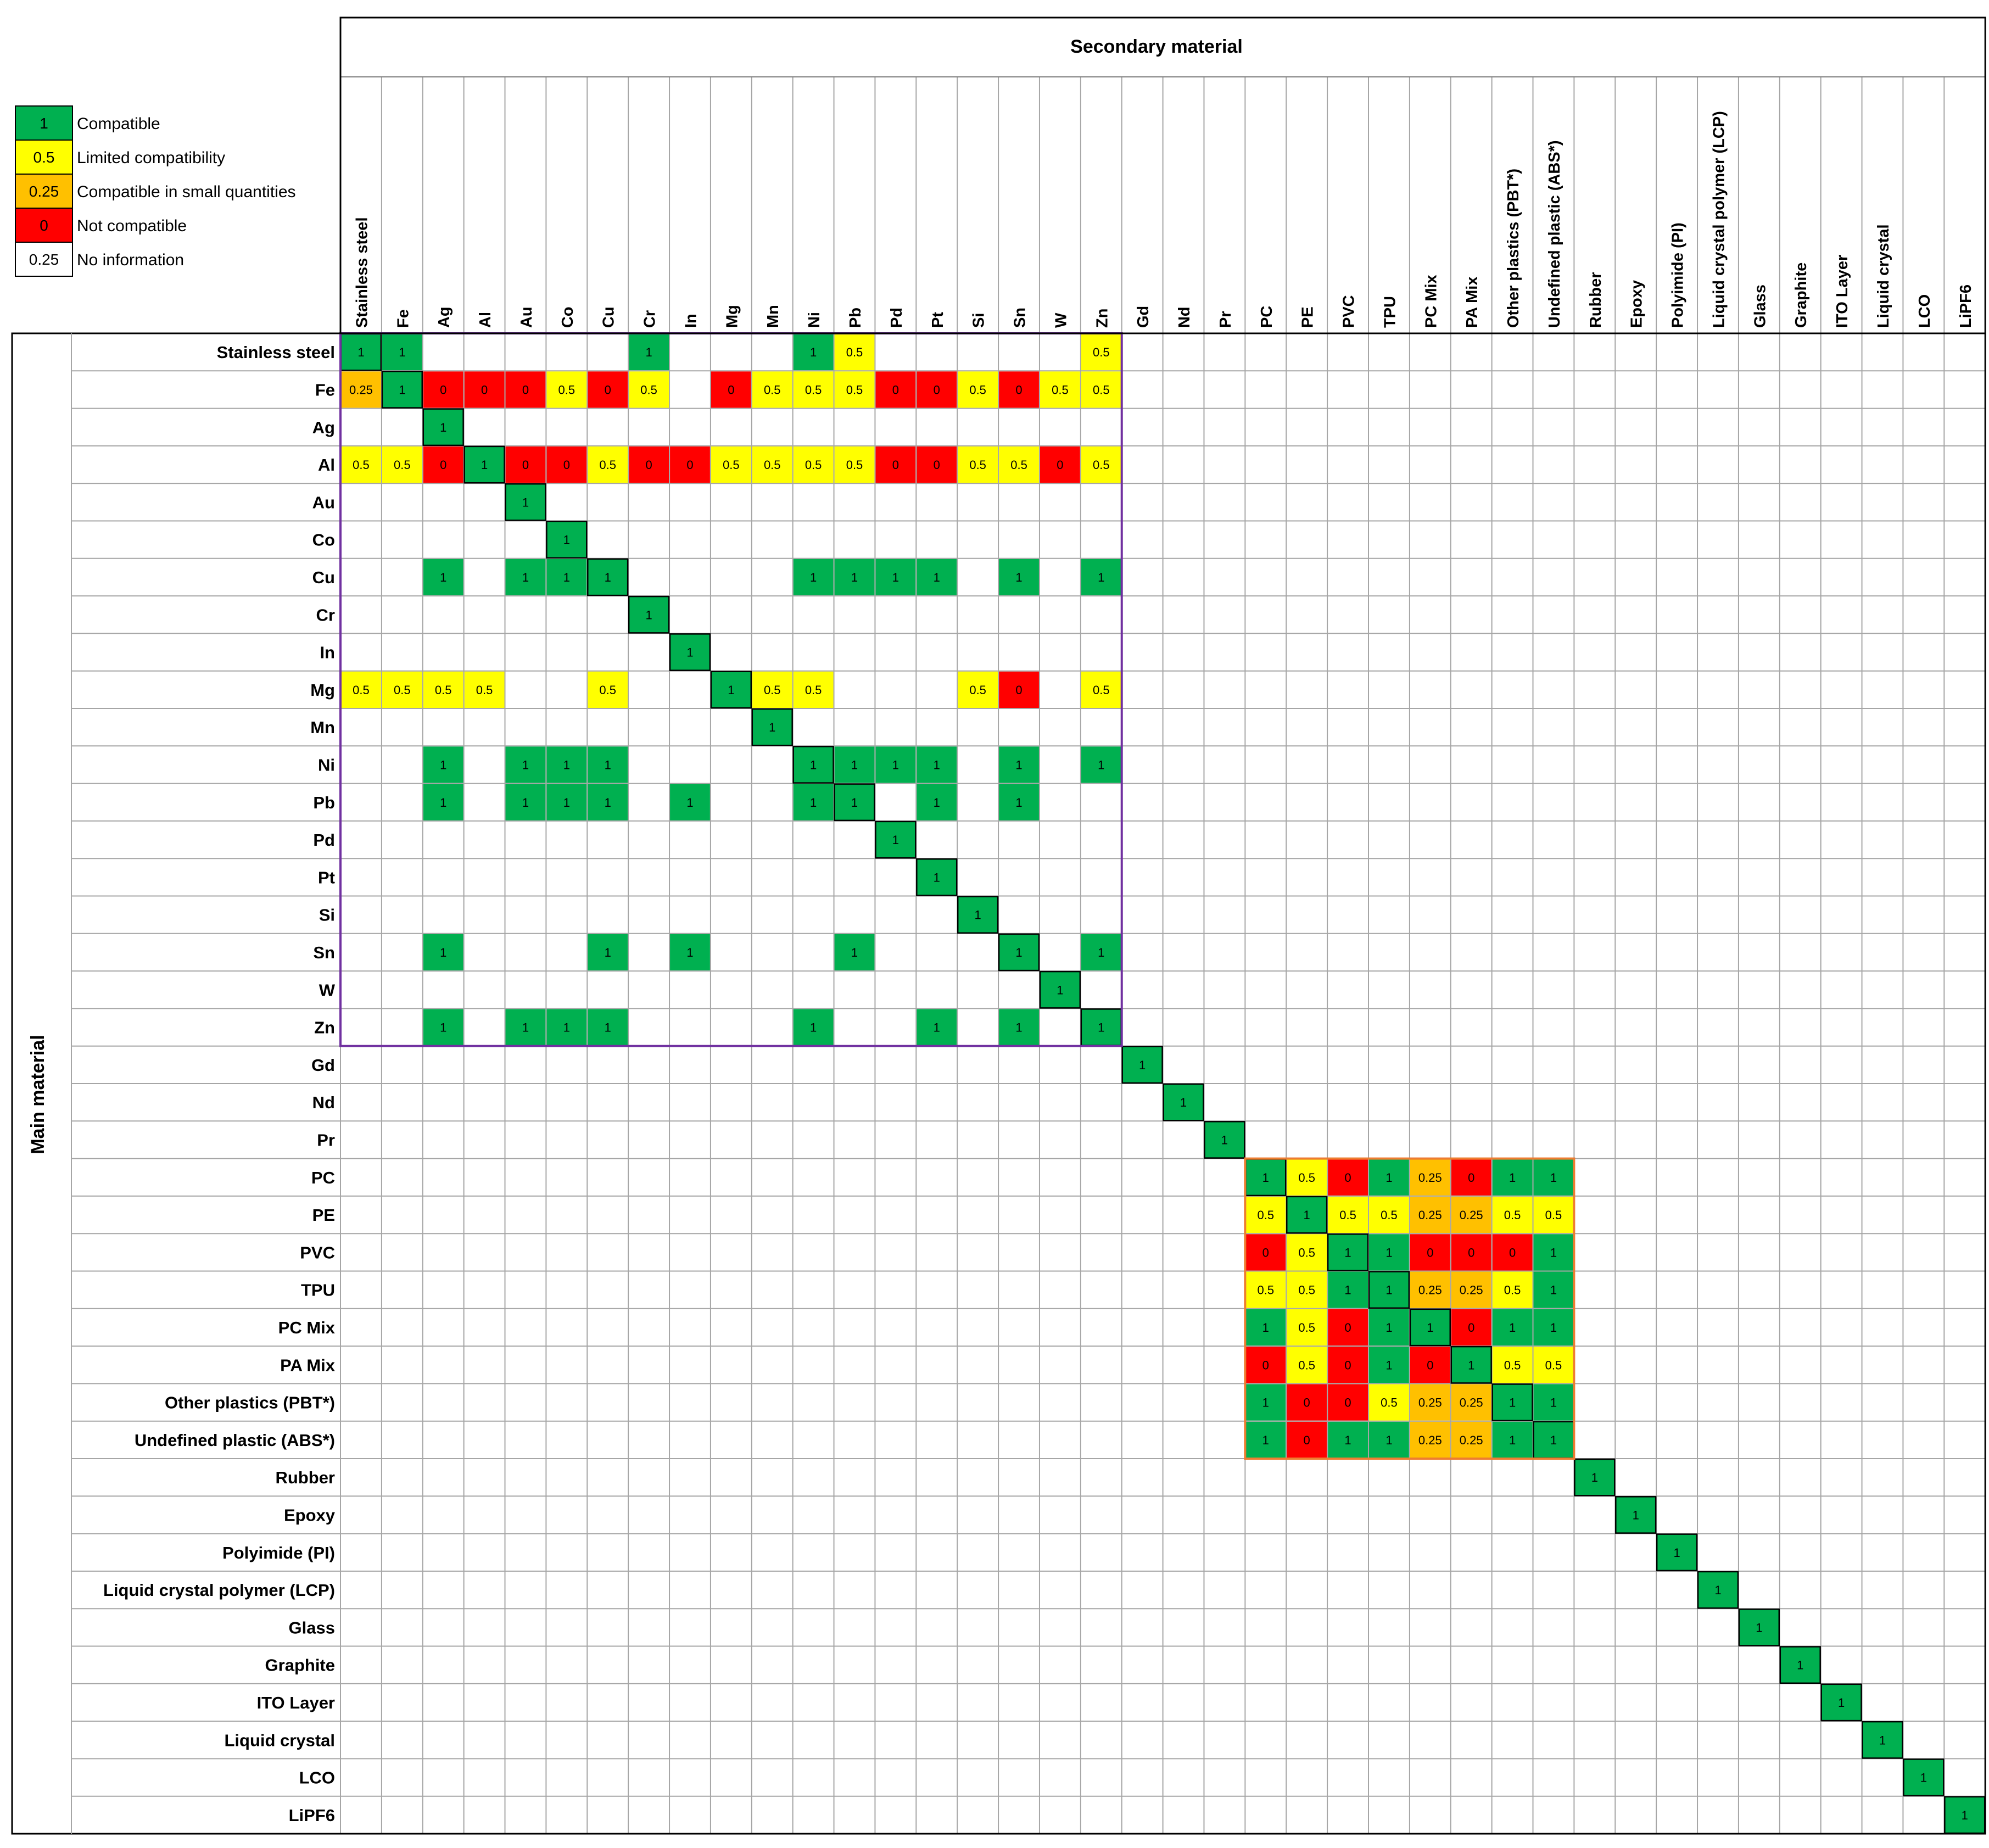 This screenshot has width=1989, height=1848. What do you see at coordinates (323, 427) in the screenshot?
I see `row-label: Ag` at bounding box center [323, 427].